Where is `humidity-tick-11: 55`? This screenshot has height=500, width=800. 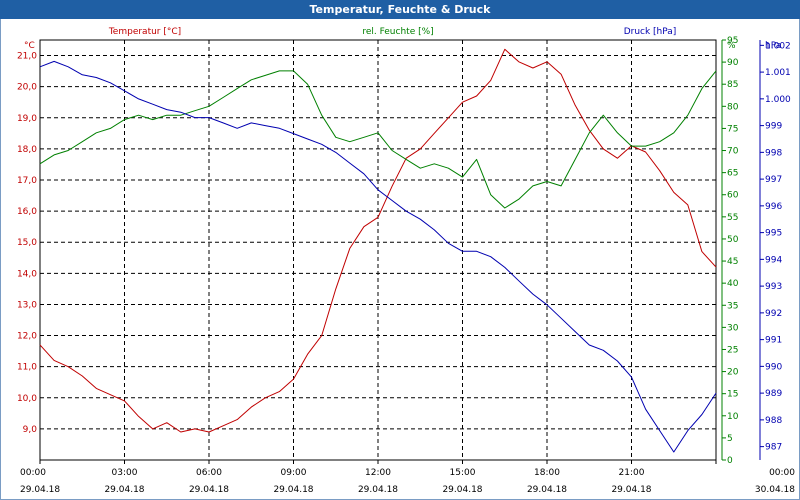 humidity-tick-11: 55 is located at coordinates (732, 218).